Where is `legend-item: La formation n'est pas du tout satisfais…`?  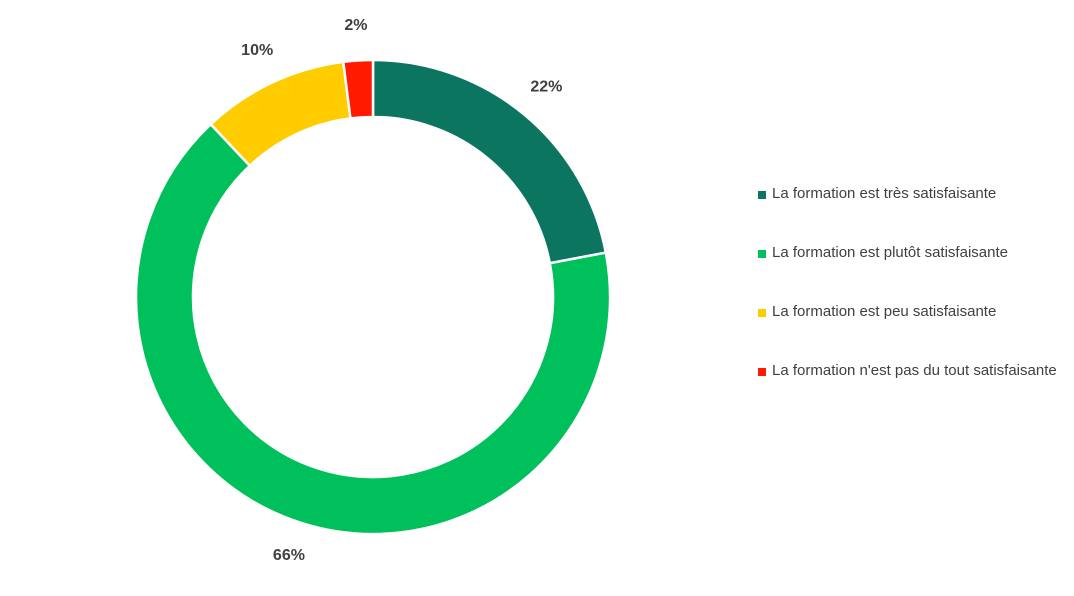
legend-item: La formation n'est pas du tout satisfais… is located at coordinates (907, 389).